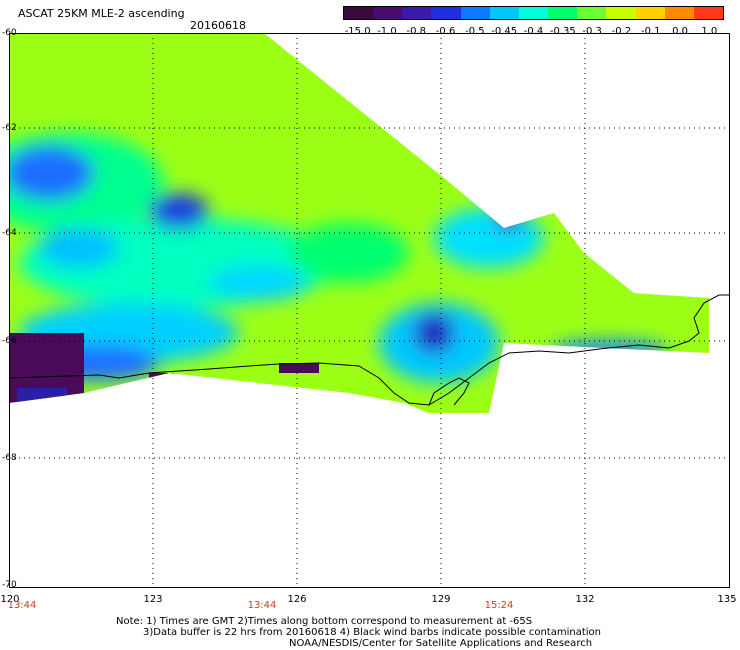 This screenshot has height=650, width=740. What do you see at coordinates (445, 31) in the screenshot?
I see `colorbar-tick-label: -0.6` at bounding box center [445, 31].